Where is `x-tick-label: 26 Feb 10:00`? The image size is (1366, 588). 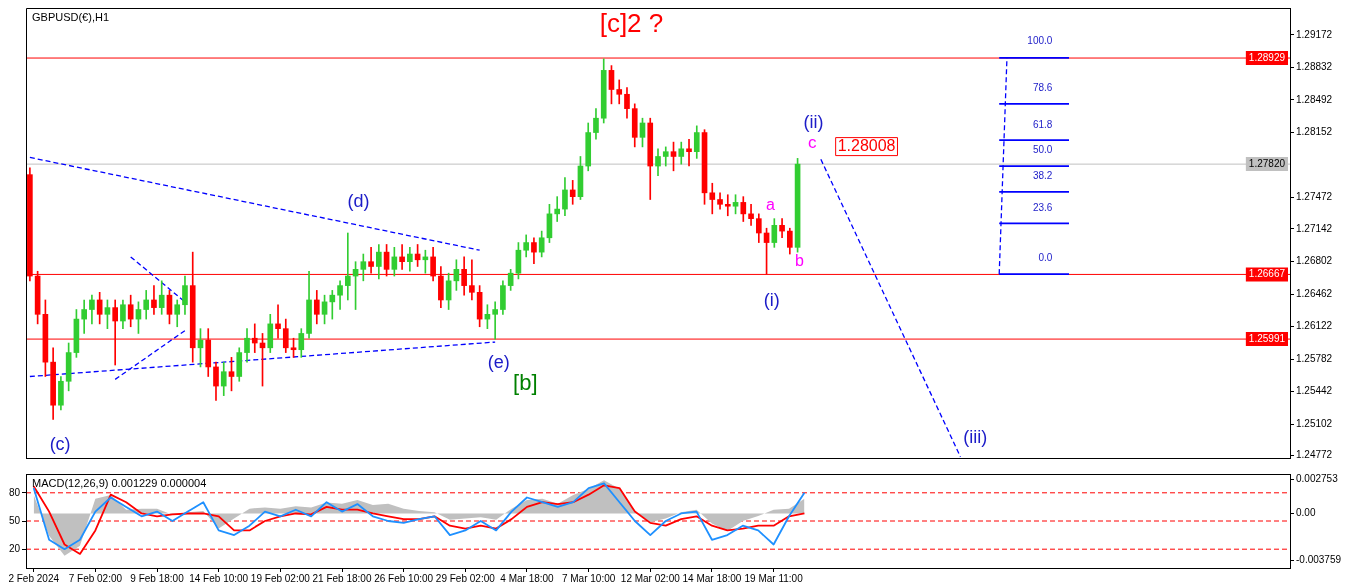
x-tick-label: 26 Feb 10:00 is located at coordinates (404, 578).